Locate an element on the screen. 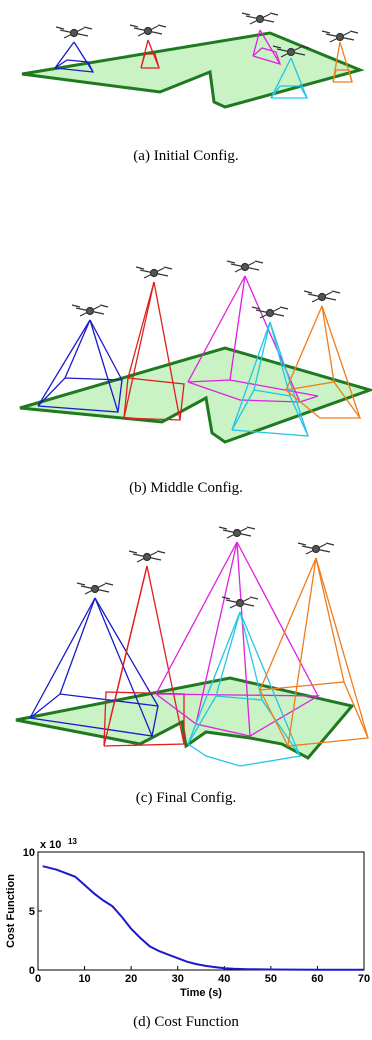 This screenshot has height=1040, width=372. initial-config-figure is located at coordinates (193, 60).